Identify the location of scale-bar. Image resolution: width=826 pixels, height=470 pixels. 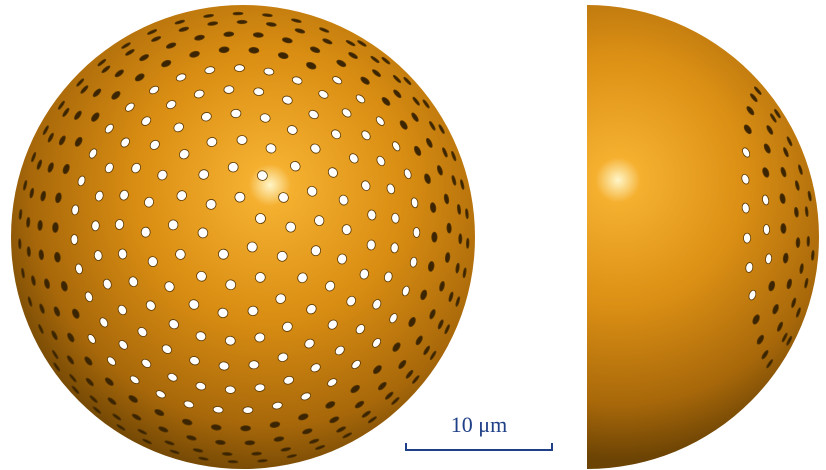
(479, 447).